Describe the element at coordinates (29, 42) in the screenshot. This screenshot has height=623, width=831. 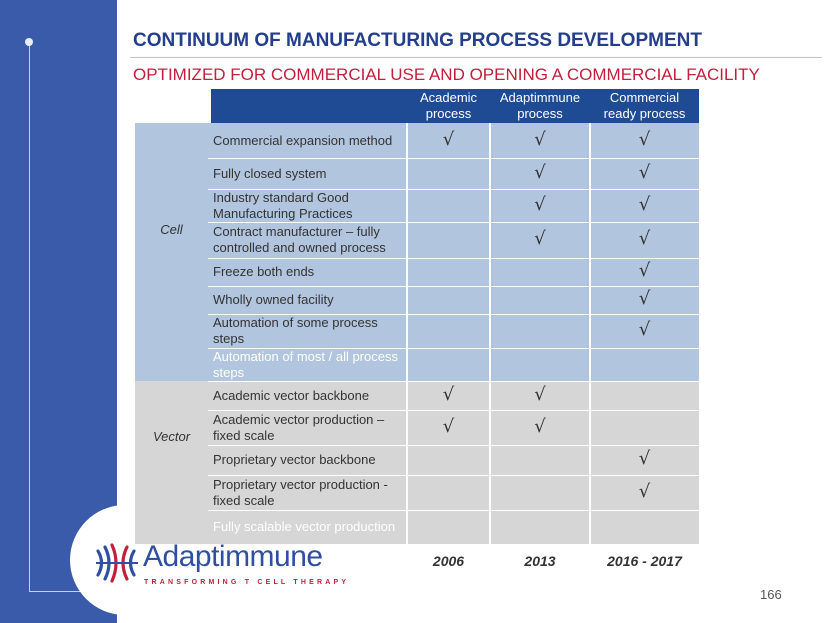
I see `decorative-dot` at that location.